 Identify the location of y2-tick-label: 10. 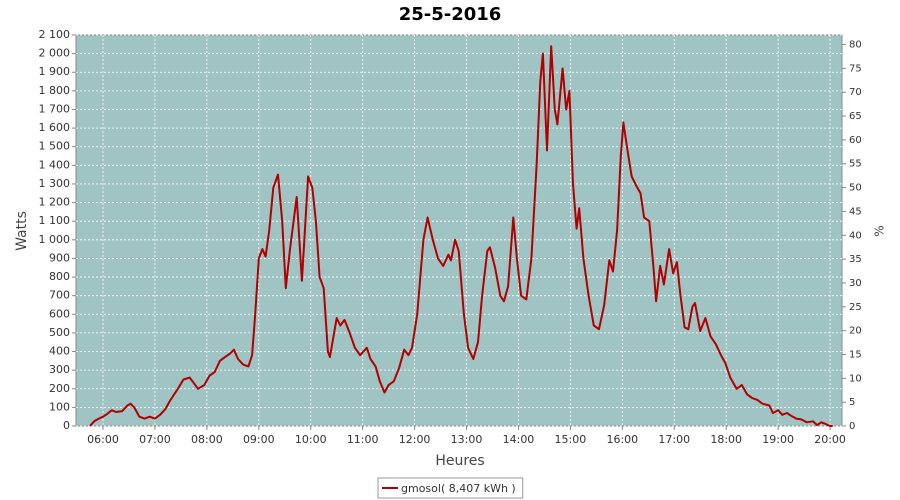
(855, 378).